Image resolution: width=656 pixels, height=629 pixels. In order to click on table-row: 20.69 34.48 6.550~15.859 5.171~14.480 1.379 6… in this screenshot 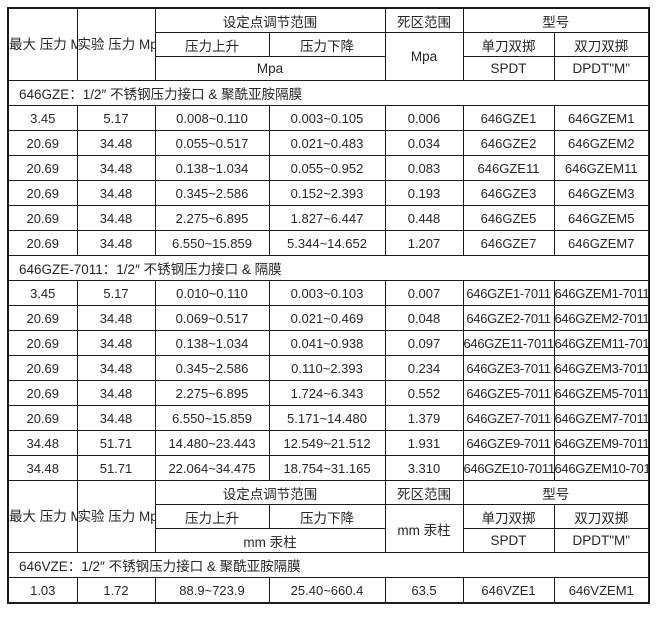, I will do `click(328, 418)`.